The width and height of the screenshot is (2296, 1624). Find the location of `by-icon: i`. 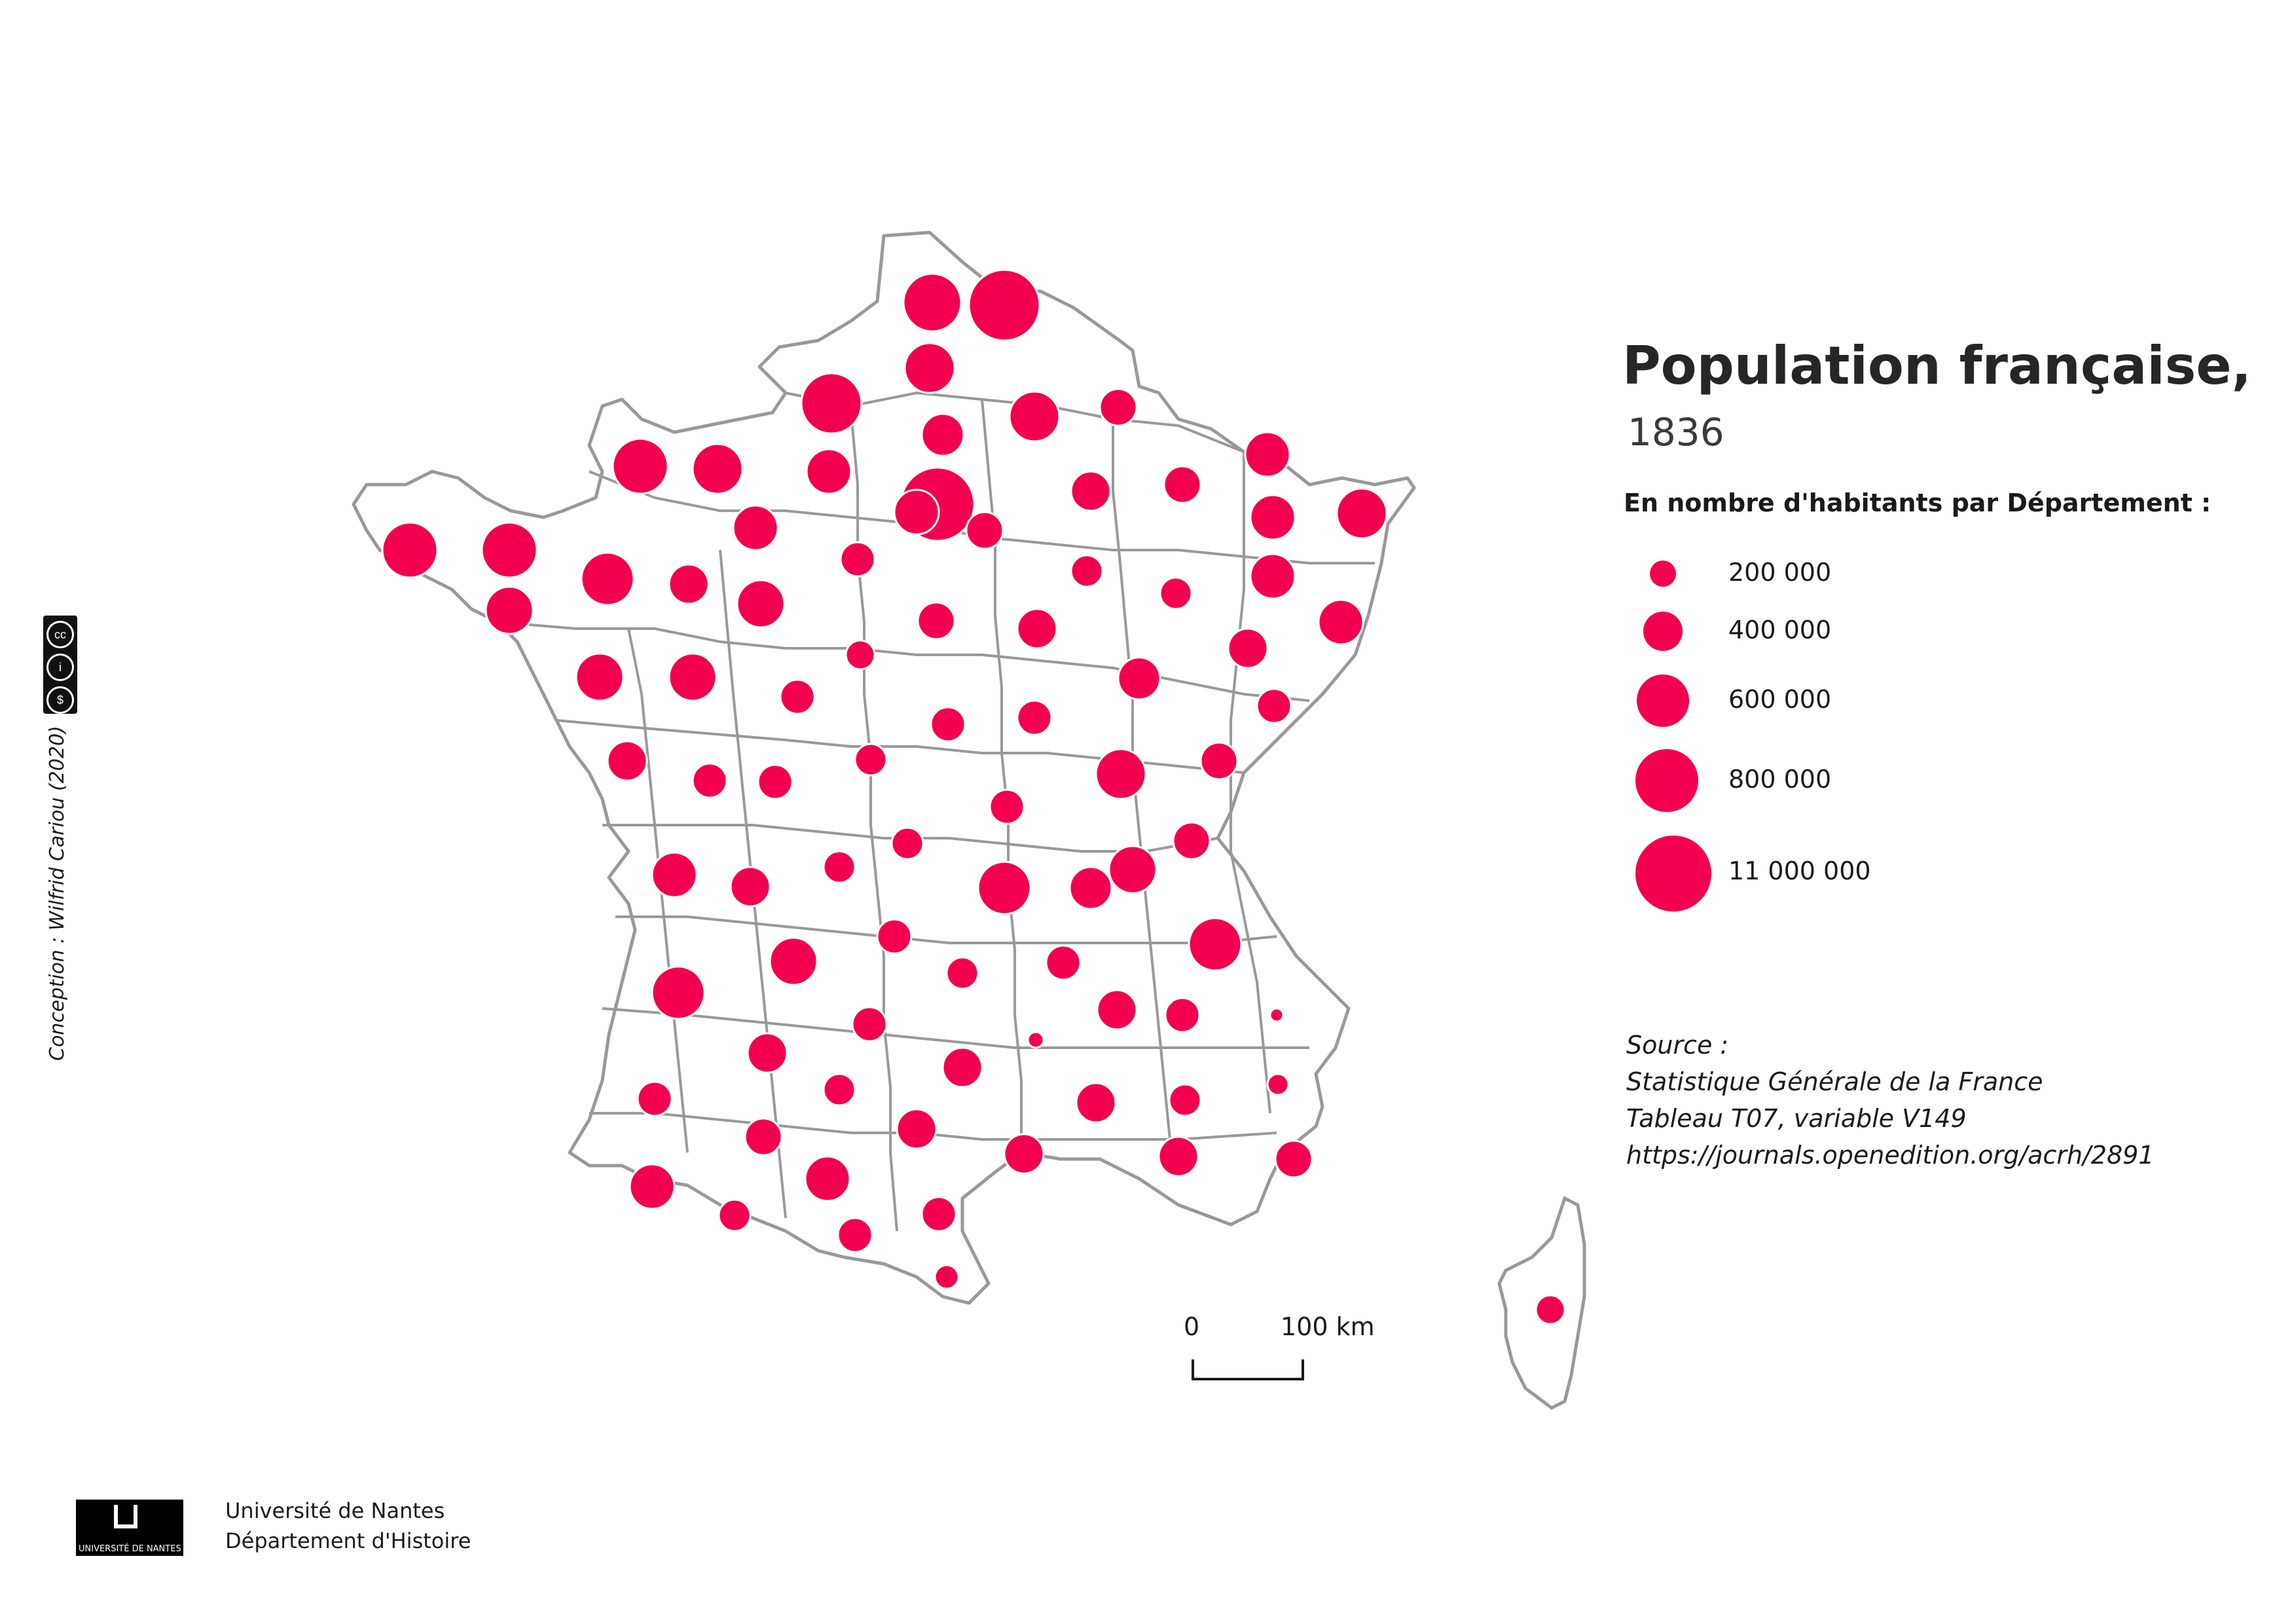

by-icon: i is located at coordinates (60, 667).